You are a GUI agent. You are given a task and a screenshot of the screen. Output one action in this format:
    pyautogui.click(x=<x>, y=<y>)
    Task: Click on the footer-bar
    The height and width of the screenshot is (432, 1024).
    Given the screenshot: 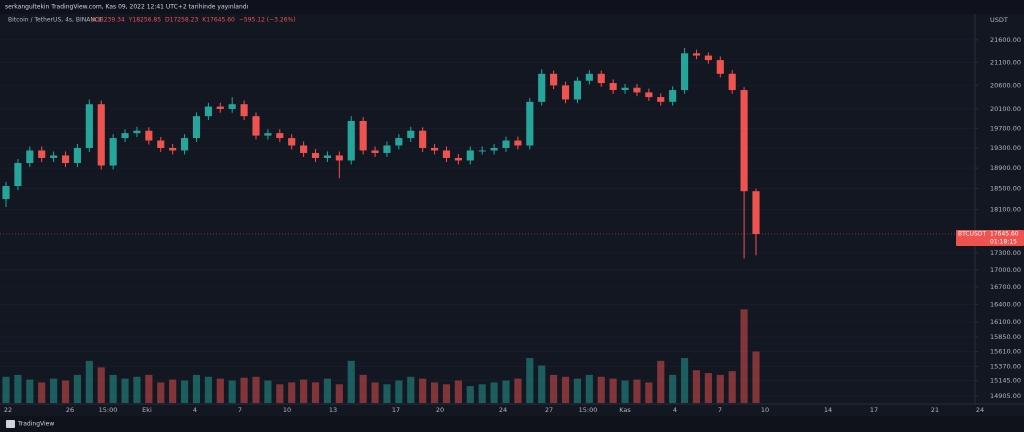 What is the action you would take?
    pyautogui.click(x=512, y=424)
    